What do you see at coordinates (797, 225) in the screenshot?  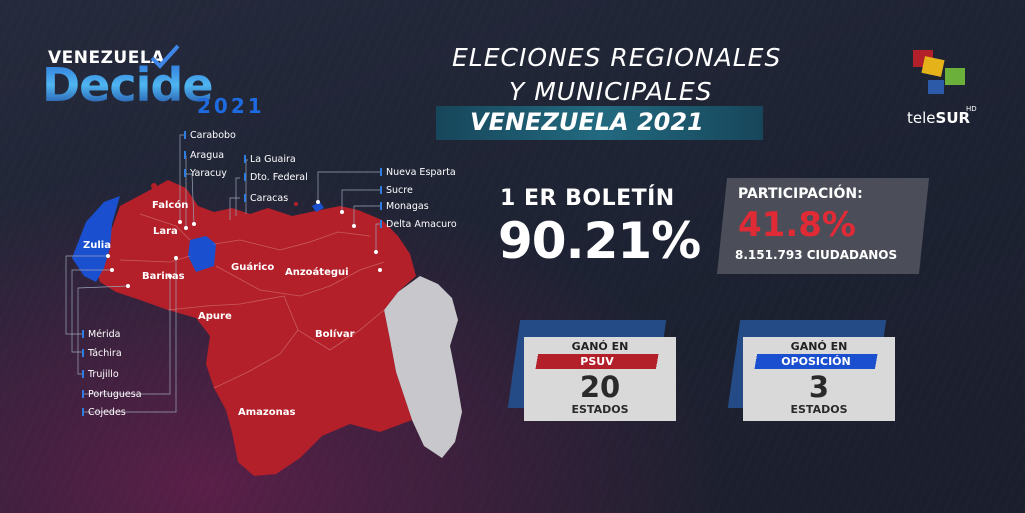 I see `participation-value: 41.8%` at bounding box center [797, 225].